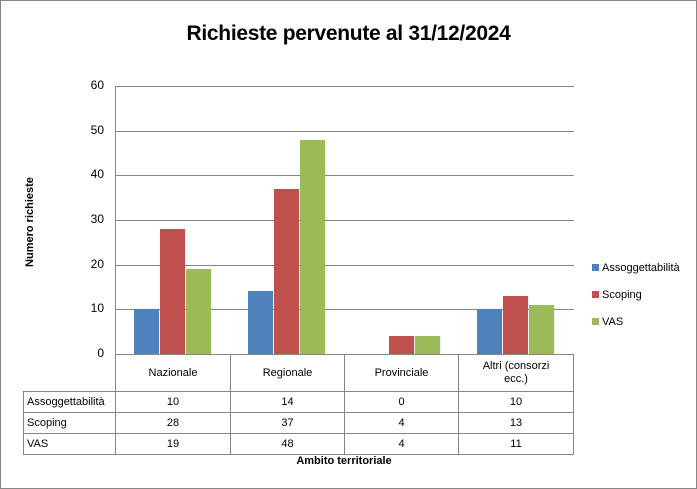 The width and height of the screenshot is (697, 489). Describe the element at coordinates (636, 321) in the screenshot. I see `legend-item: VAS` at that location.